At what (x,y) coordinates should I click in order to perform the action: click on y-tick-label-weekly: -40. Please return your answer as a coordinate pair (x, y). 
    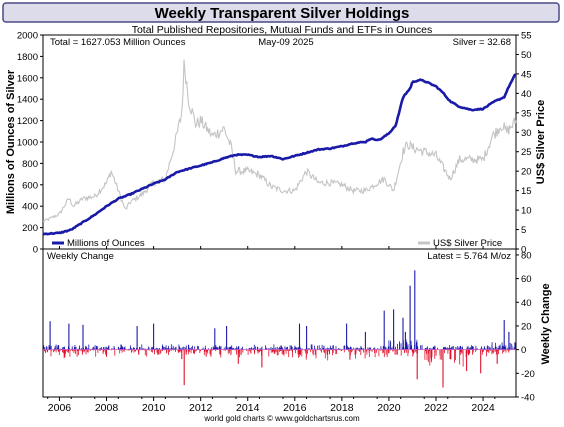
    Looking at the image, I should click on (528, 398).